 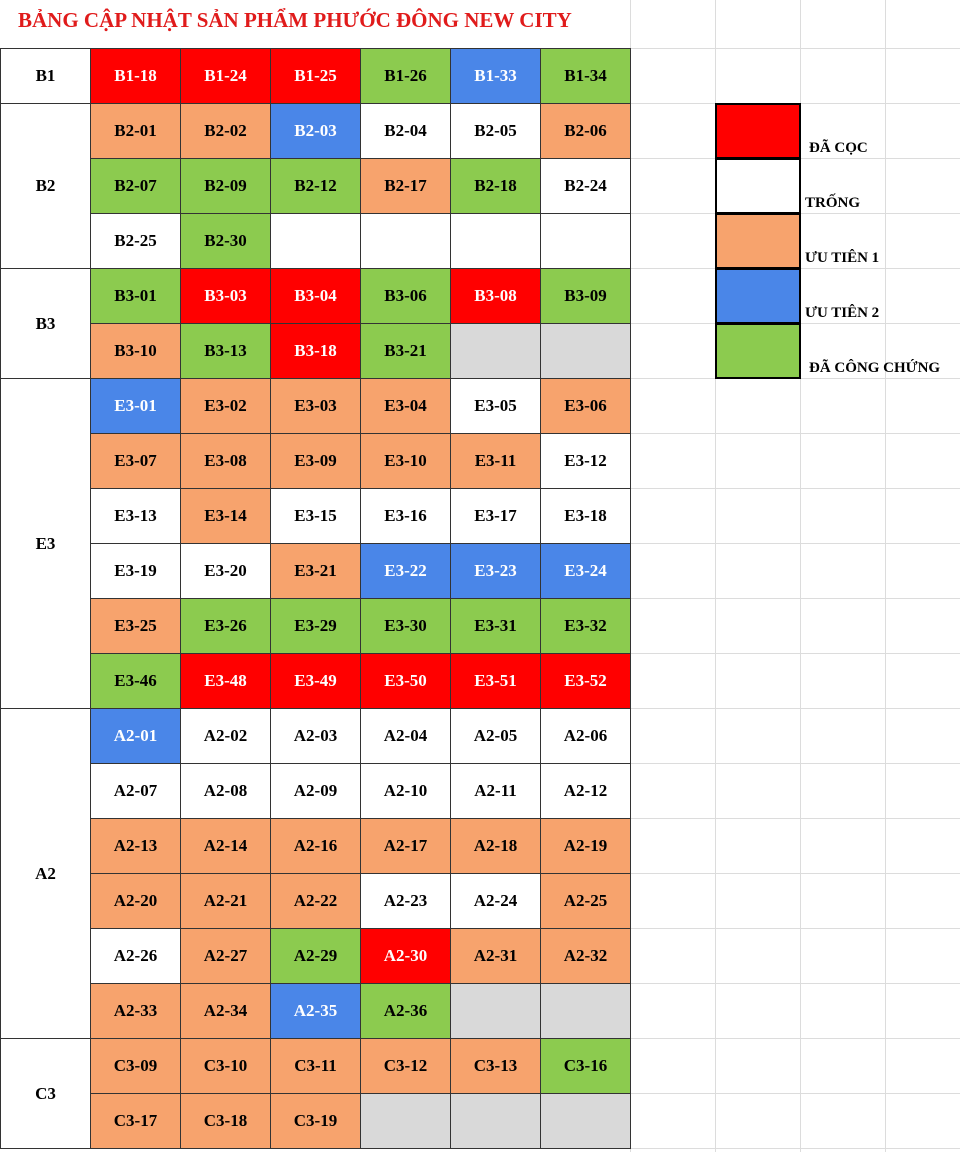 What do you see at coordinates (225, 571) in the screenshot?
I see `unit-cell: E3-20` at bounding box center [225, 571].